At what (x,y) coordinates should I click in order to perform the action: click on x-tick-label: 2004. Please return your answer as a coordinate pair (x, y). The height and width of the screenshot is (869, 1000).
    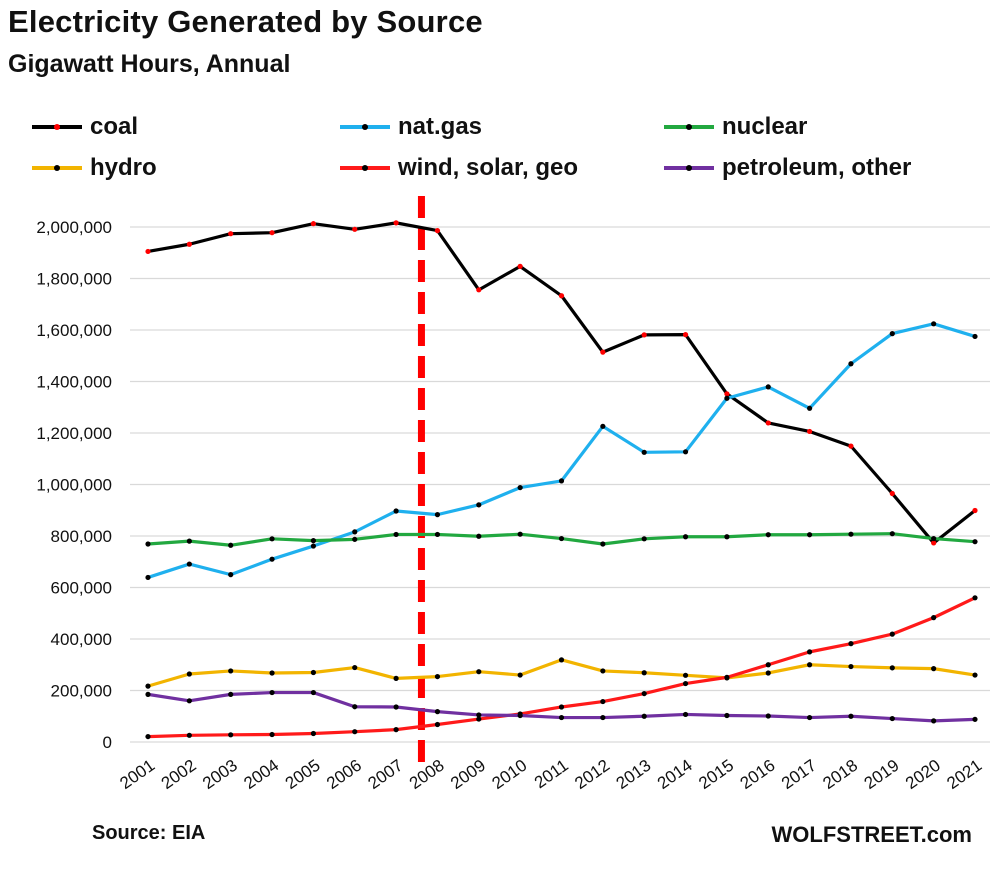
    Looking at the image, I should click on (261, 774).